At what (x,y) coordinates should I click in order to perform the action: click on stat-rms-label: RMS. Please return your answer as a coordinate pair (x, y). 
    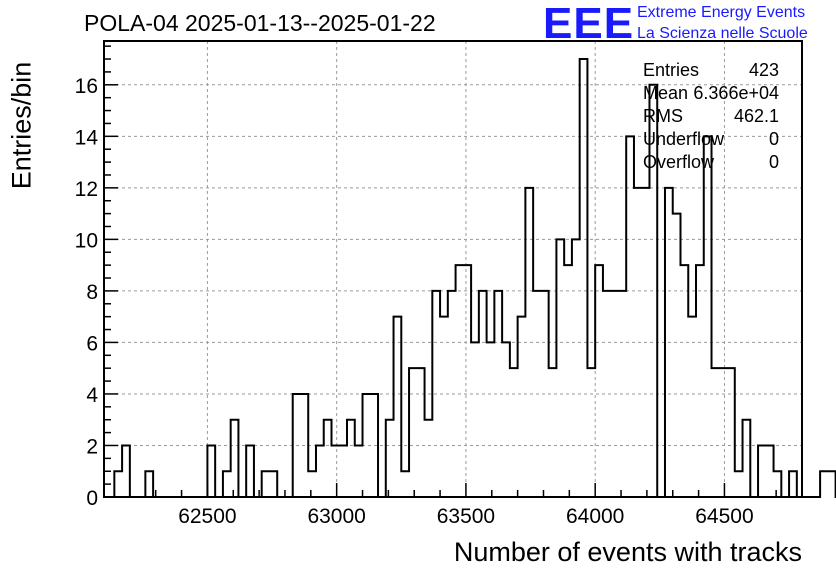
    Looking at the image, I should click on (663, 116).